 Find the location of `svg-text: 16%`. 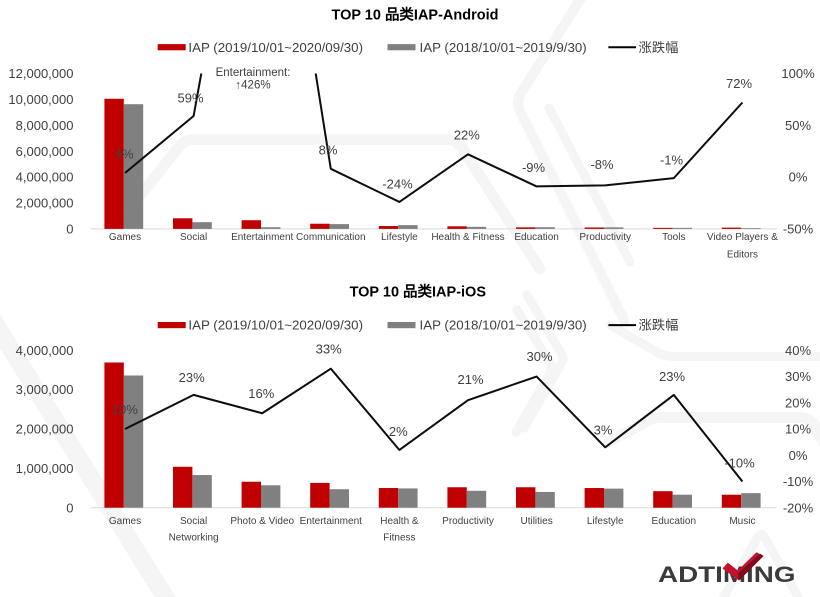

svg-text: 16% is located at coordinates (261, 393).